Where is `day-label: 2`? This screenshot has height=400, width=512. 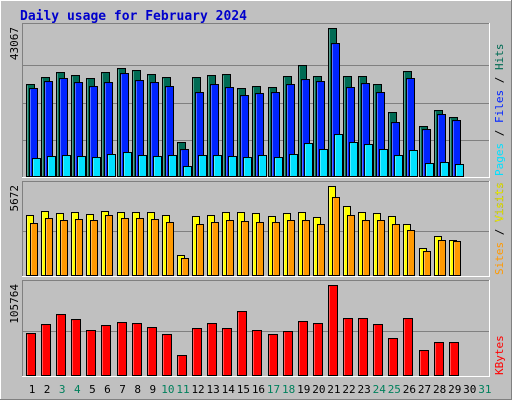
day-label: 2 is located at coordinates (47, 389).